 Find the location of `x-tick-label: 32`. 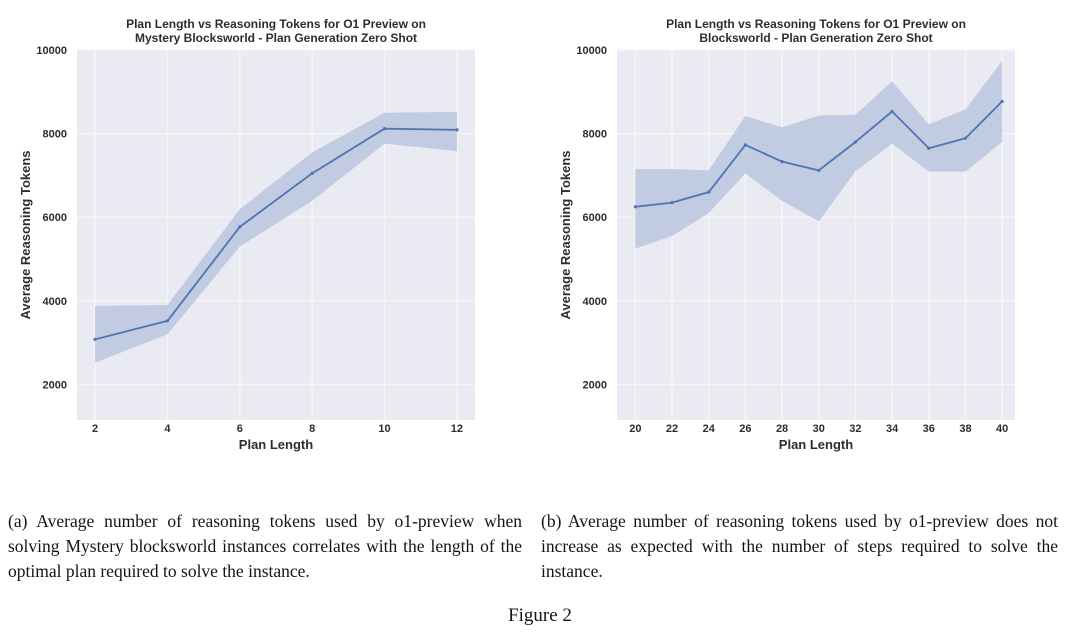

x-tick-label: 32 is located at coordinates (855, 429).